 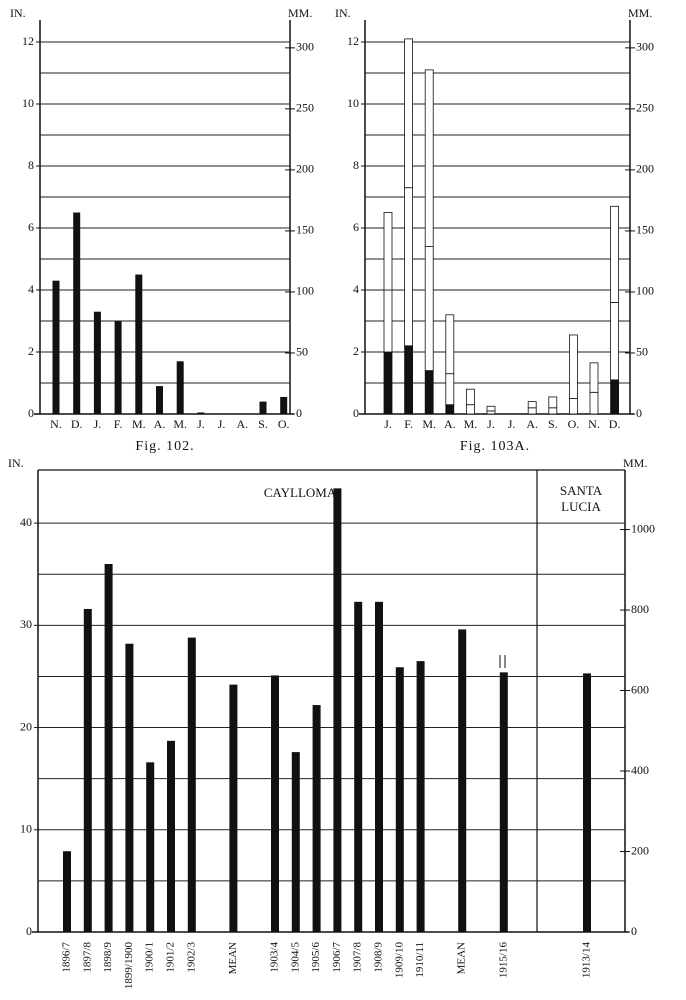 I want to click on x-tick-label: 1896/7, so click(x=67, y=957).